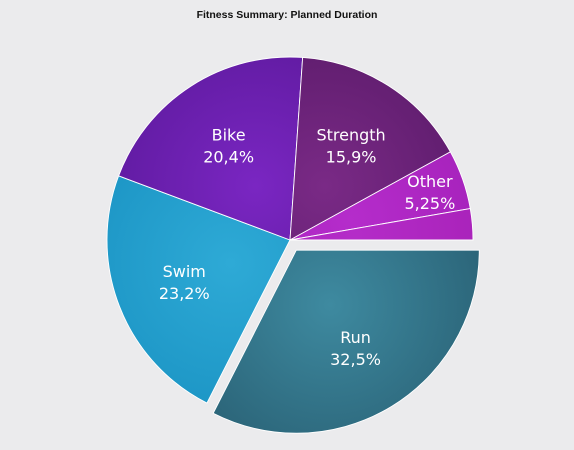  Describe the element at coordinates (228, 157) in the screenshot. I see `slice-value-bike: 20,4%` at that location.